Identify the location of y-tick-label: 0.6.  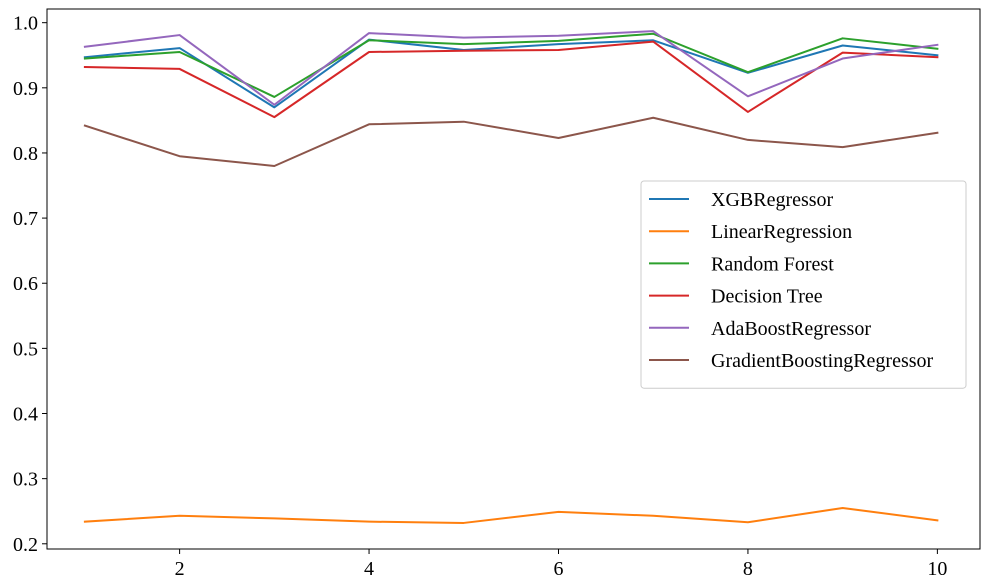
(25, 284).